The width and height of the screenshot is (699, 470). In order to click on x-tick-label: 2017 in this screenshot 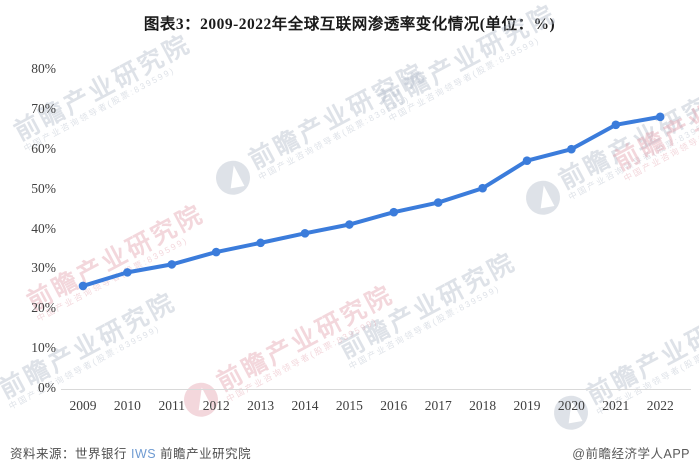, I will do `click(438, 405)`.